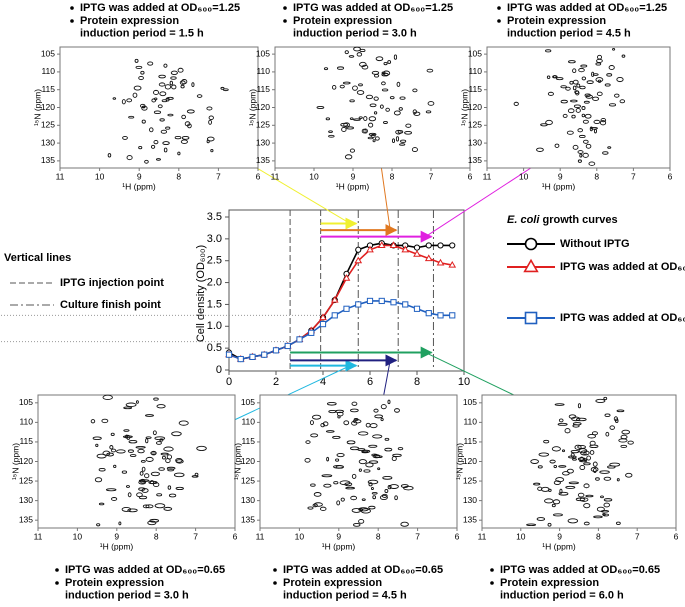 This screenshot has height=607, width=685. What do you see at coordinates (214, 304) in the screenshot?
I see `y-tick-label: 1.5` at bounding box center [214, 304].